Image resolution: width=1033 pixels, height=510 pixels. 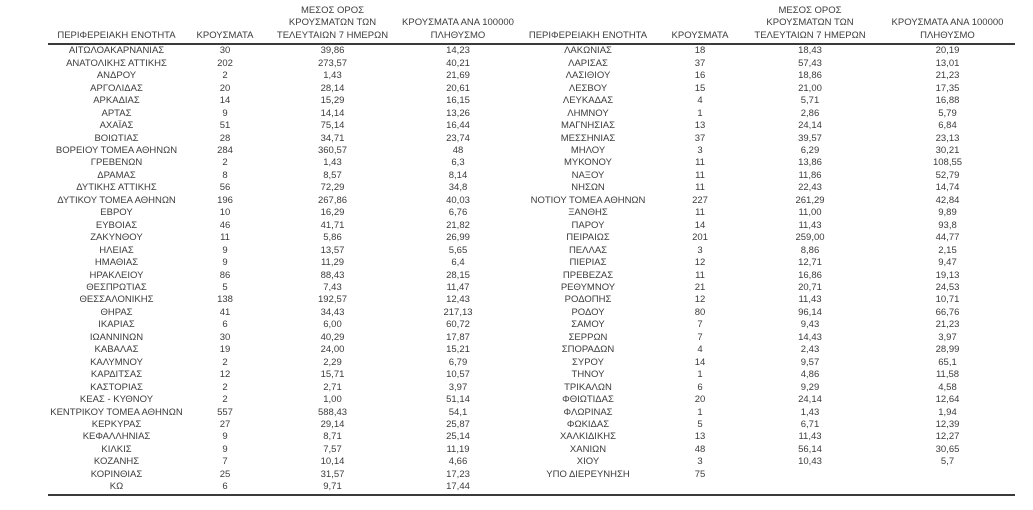 What do you see at coordinates (947, 275) in the screenshot?
I see `per100k-cell: 19,13` at bounding box center [947, 275].